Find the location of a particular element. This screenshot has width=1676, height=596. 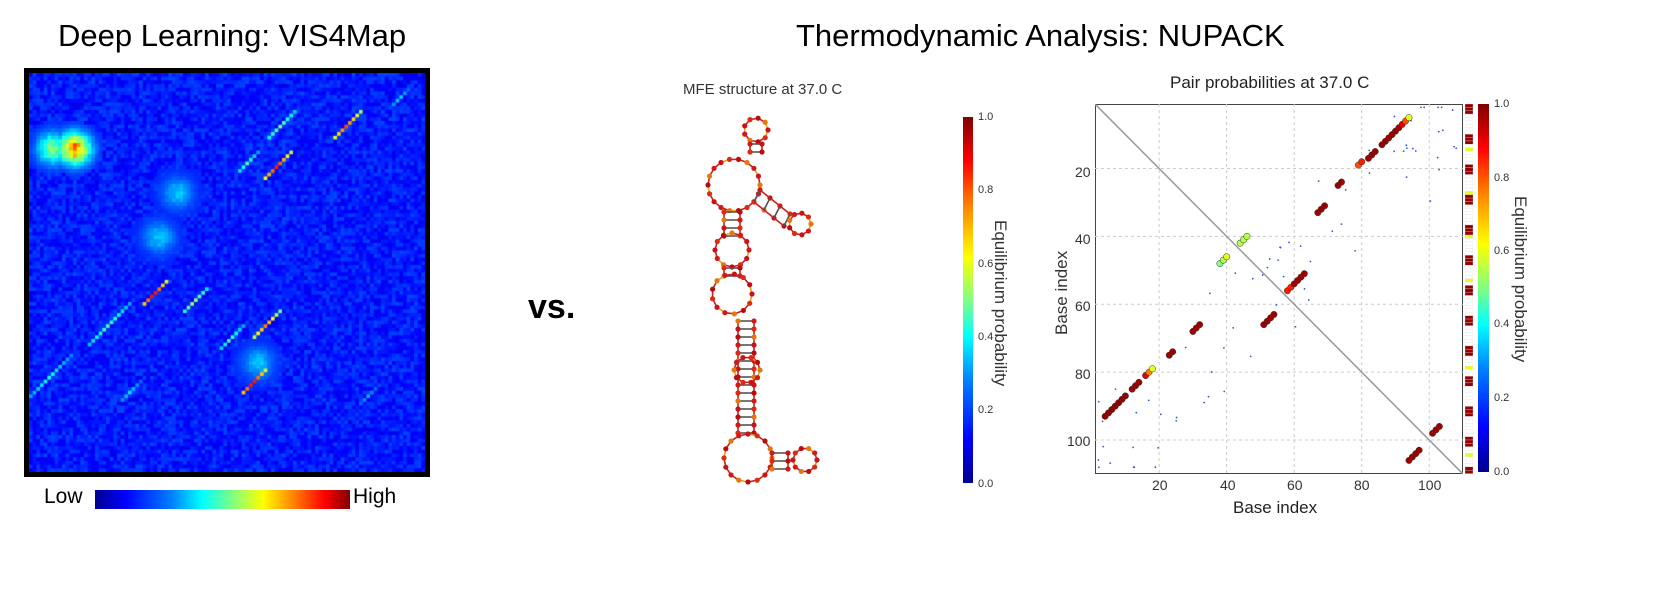

pairprob-colorbar-tick: 0.8 is located at coordinates (1502, 178).